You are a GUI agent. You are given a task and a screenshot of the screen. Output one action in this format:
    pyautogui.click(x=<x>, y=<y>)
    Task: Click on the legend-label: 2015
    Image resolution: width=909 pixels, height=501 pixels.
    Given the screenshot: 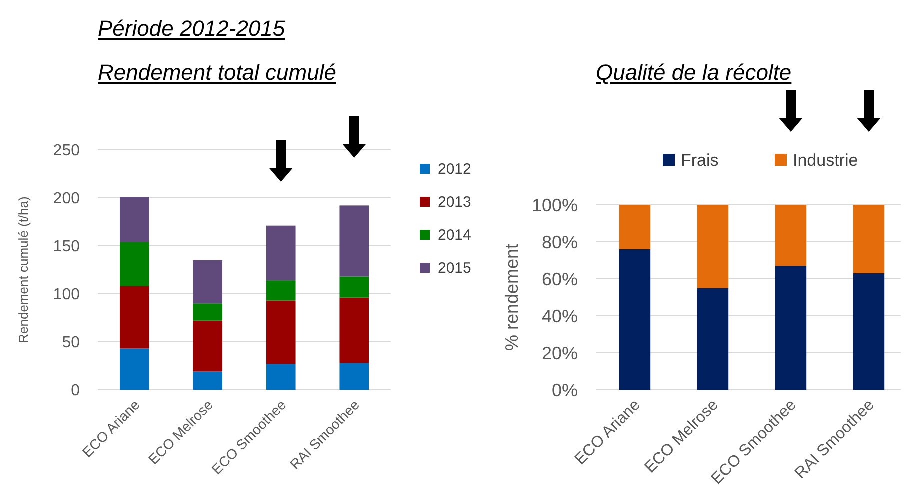 What is the action you would take?
    pyautogui.click(x=455, y=268)
    